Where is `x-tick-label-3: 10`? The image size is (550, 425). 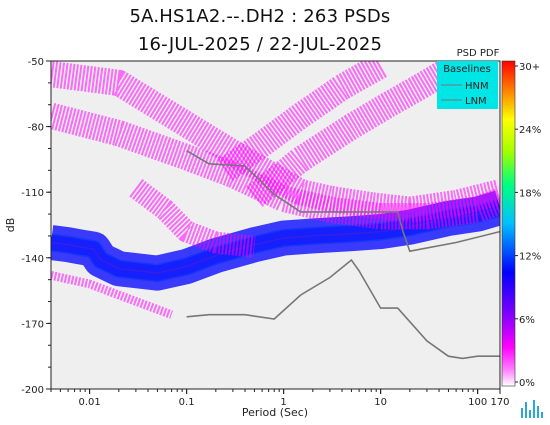
x-tick-label-3: 10 is located at coordinates (380, 402).